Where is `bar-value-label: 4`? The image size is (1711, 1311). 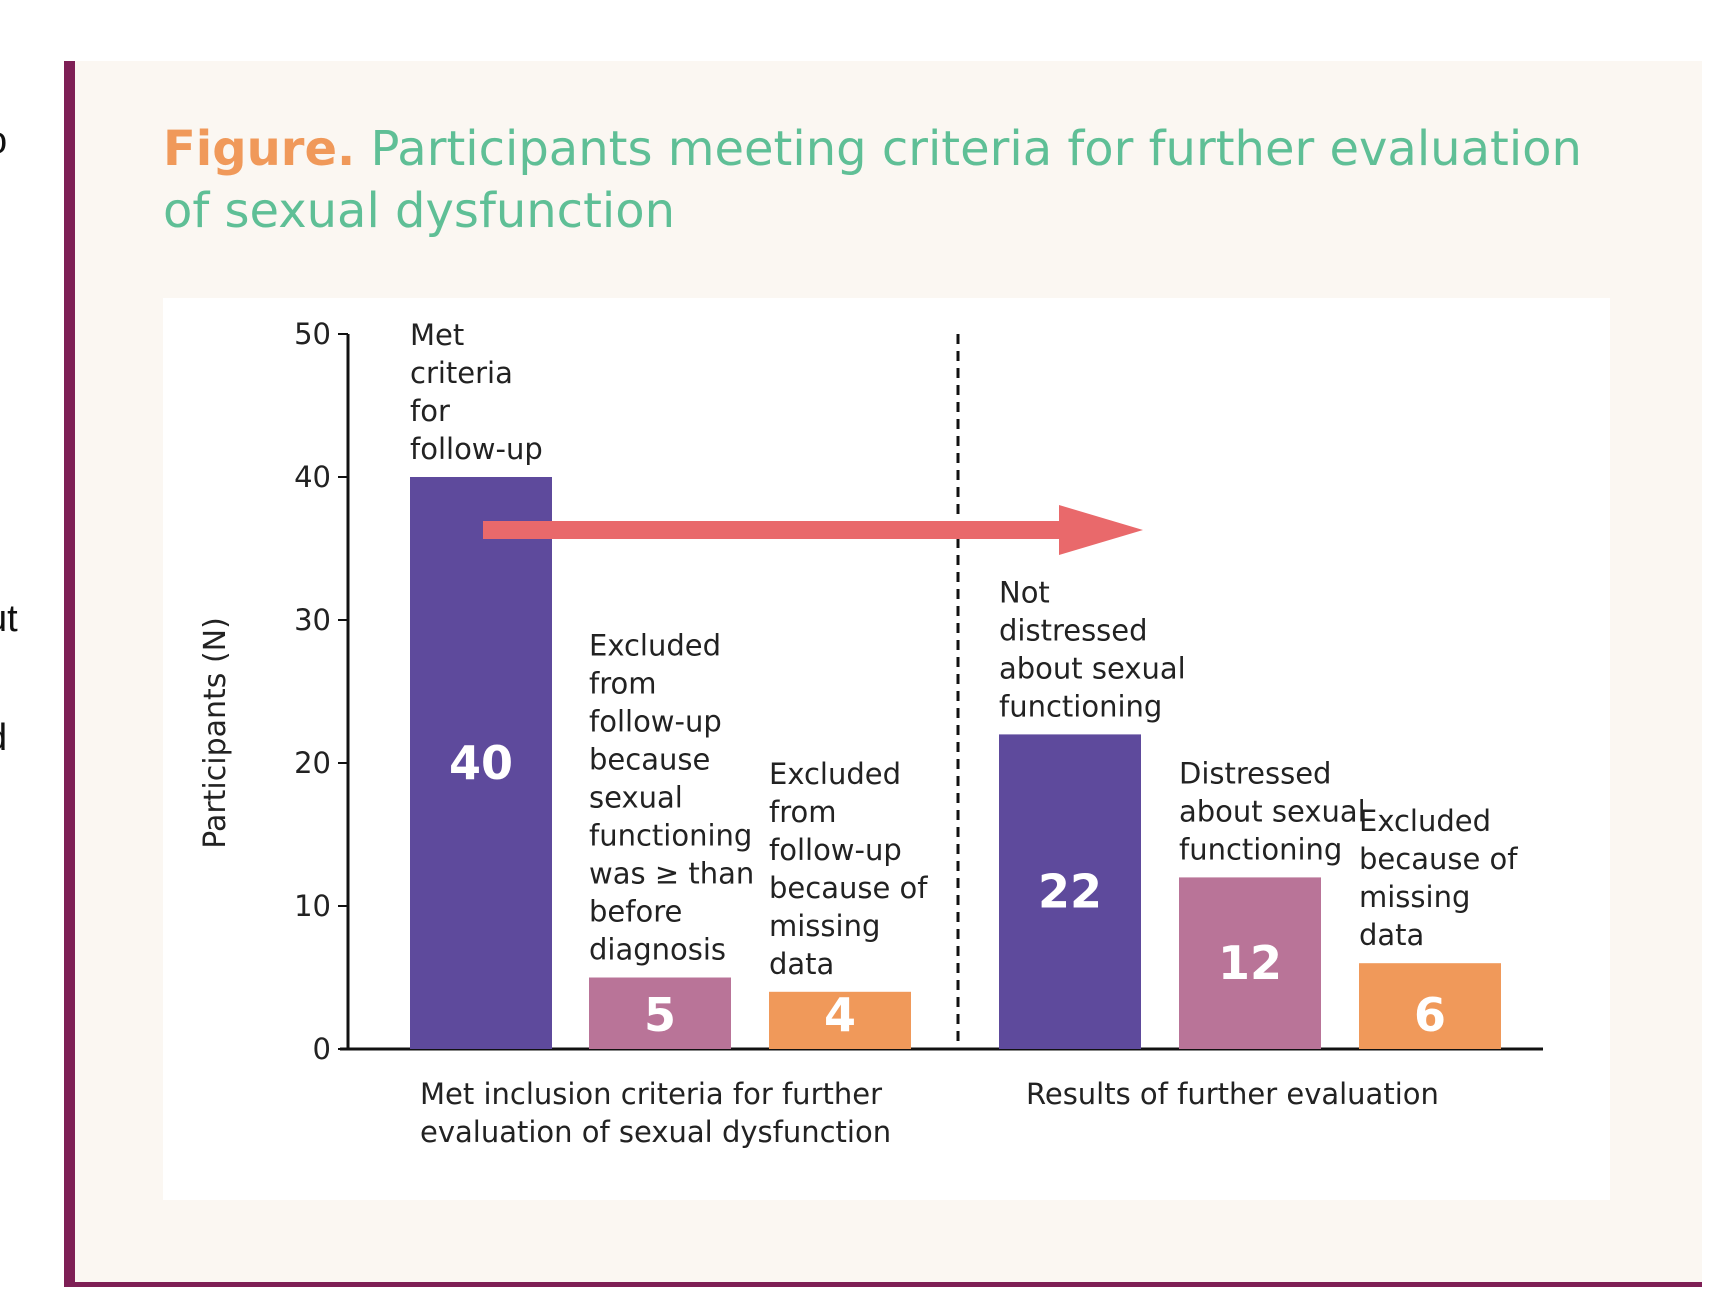
bar-value-label: 4 is located at coordinates (840, 1015).